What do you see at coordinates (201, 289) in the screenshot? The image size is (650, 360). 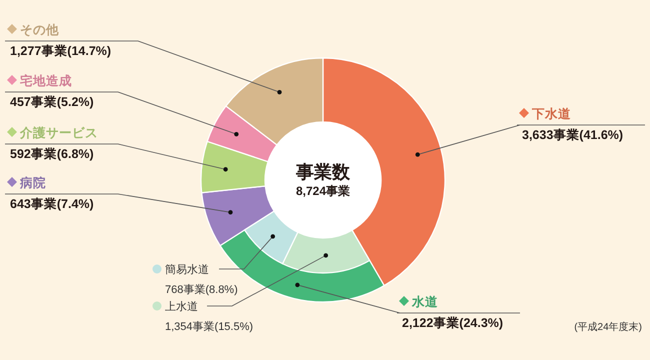 I see `data-label: 768事業(8.8%)` at bounding box center [201, 289].